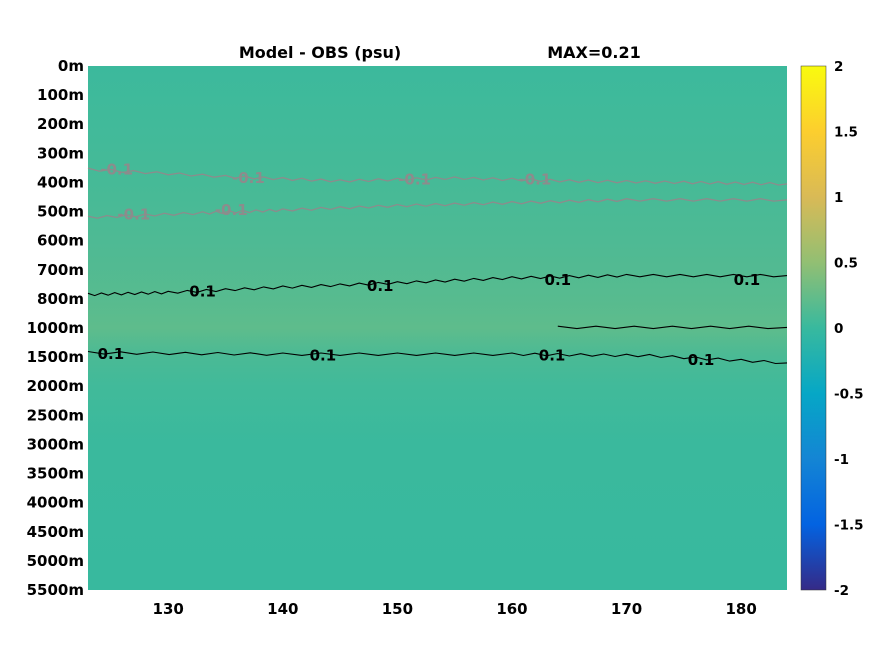  Describe the element at coordinates (60, 124) in the screenshot. I see `y-tick-label: 200m` at that location.